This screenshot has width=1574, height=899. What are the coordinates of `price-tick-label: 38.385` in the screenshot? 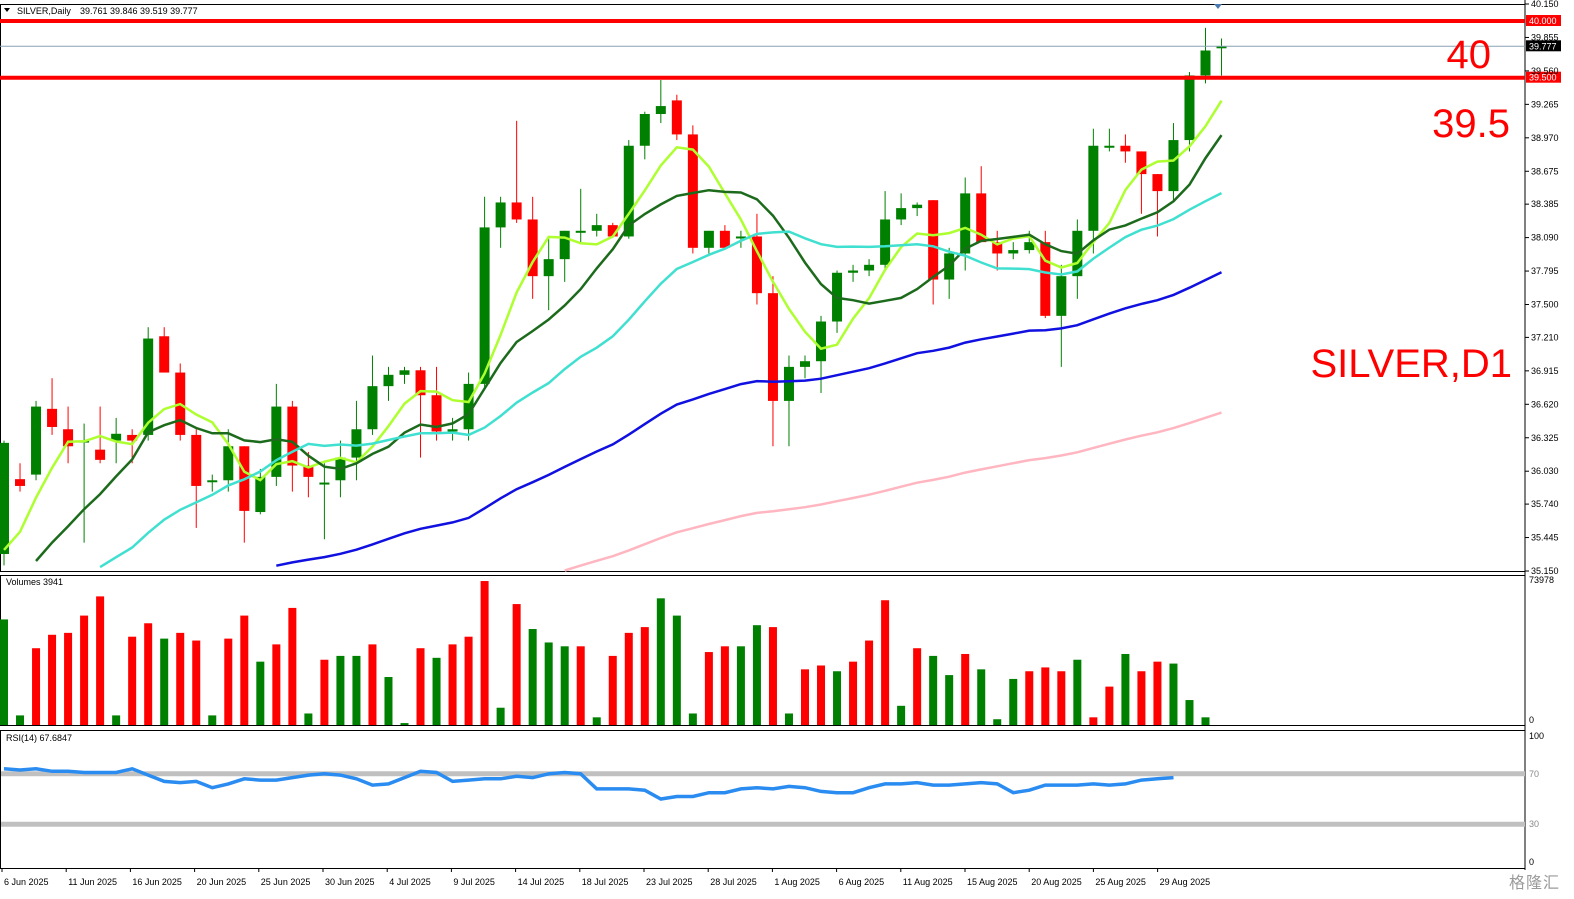 It's located at (1545, 204).